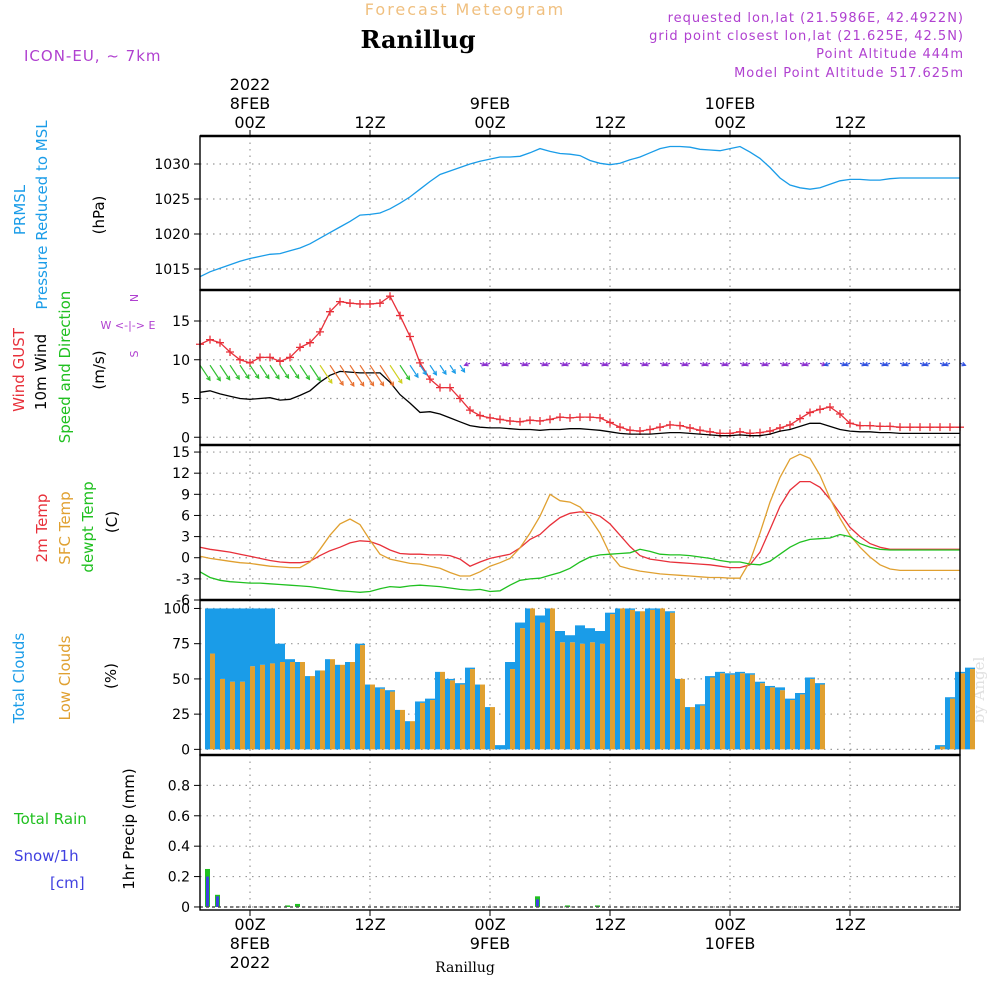 The image size is (1000, 1000). Describe the element at coordinates (99, 369) in the screenshot. I see `wind-unit: (m/s)` at that location.